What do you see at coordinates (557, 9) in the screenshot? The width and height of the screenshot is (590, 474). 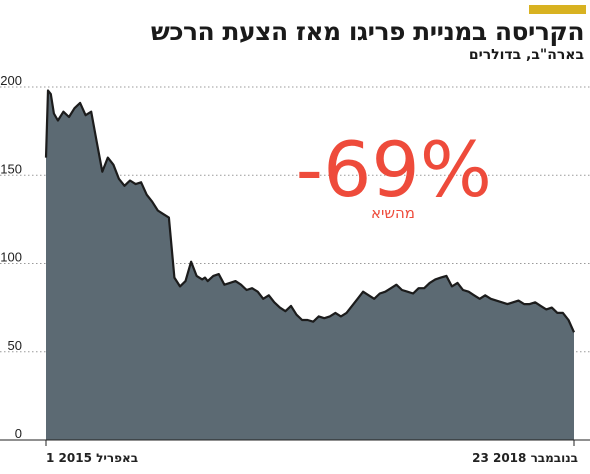 I see `accent-bar` at bounding box center [557, 9].